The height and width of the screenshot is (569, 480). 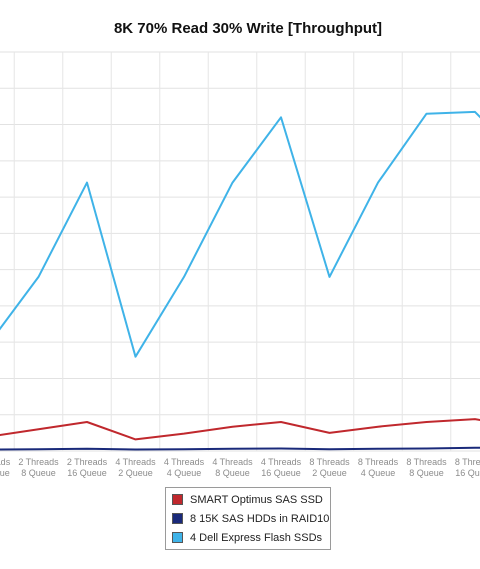 I want to click on x-tick-label: 4 Threads 16 Queue, so click(x=281, y=467).